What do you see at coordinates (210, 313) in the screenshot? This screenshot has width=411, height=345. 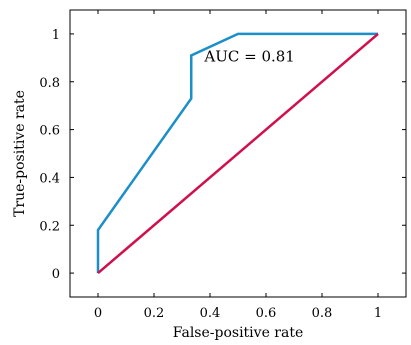 I see `x-tick-label: 0.4` at bounding box center [210, 313].